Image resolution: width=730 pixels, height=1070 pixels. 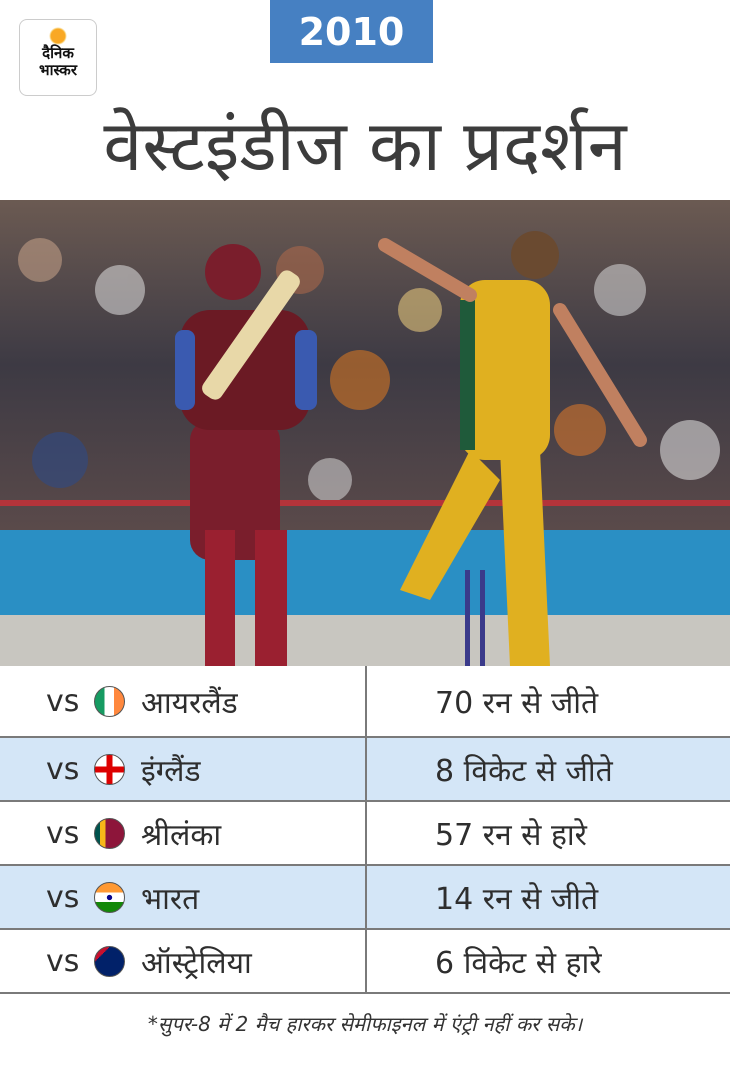 I want to click on table-row: vs आयरलैंड 70 रन से जीते, so click(x=365, y=702).